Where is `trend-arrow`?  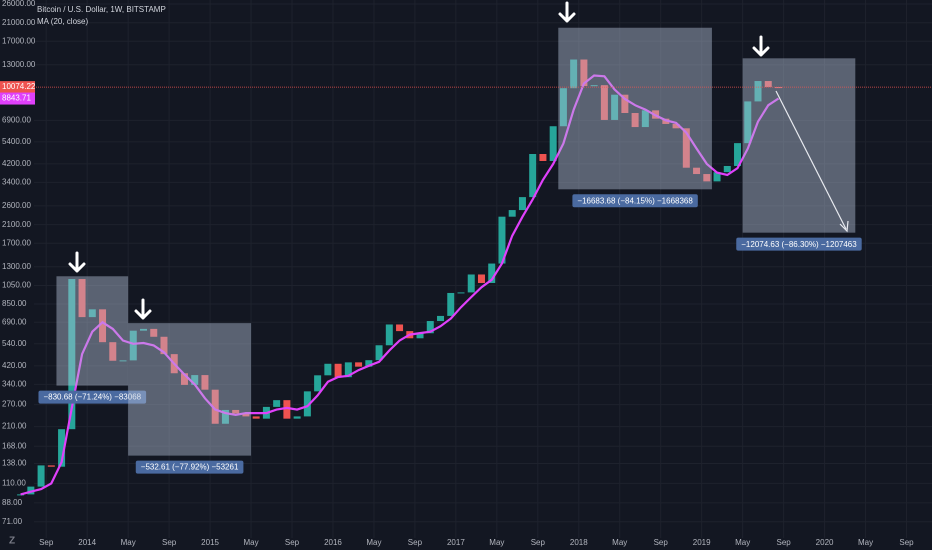 trend-arrow is located at coordinates (812, 161).